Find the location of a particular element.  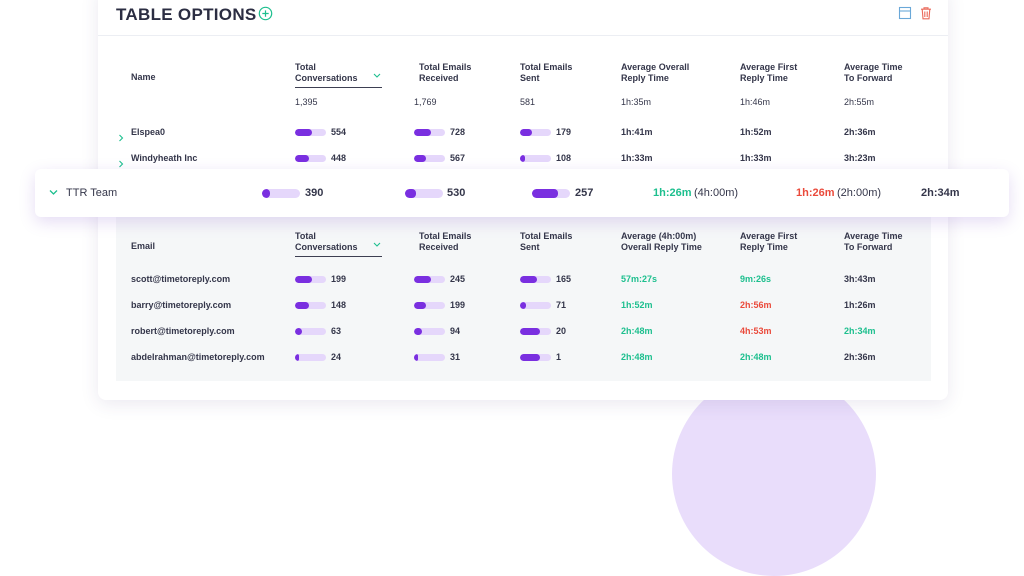

chevron-down-icon is located at coordinates (53, 192).